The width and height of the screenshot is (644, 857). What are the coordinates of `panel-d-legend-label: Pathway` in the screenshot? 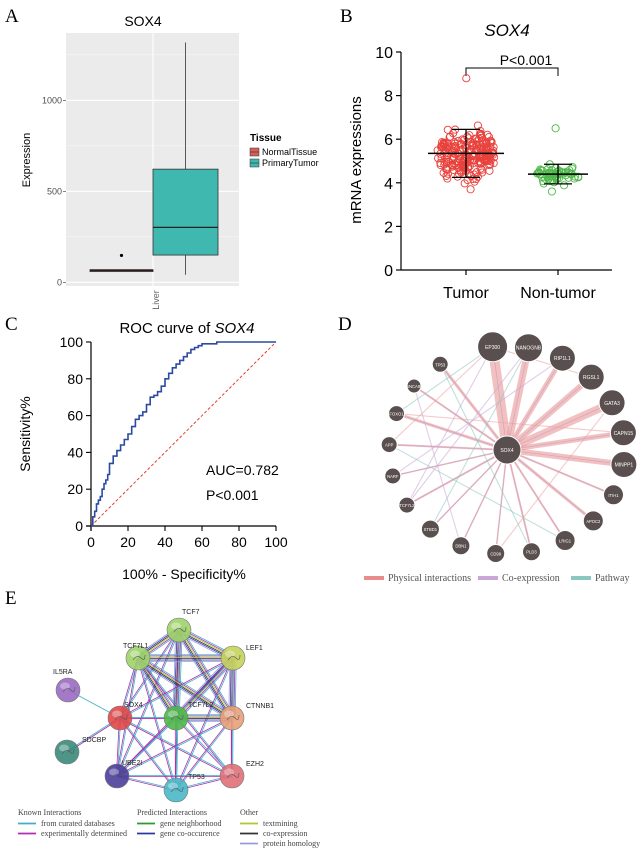 It's located at (612, 578).